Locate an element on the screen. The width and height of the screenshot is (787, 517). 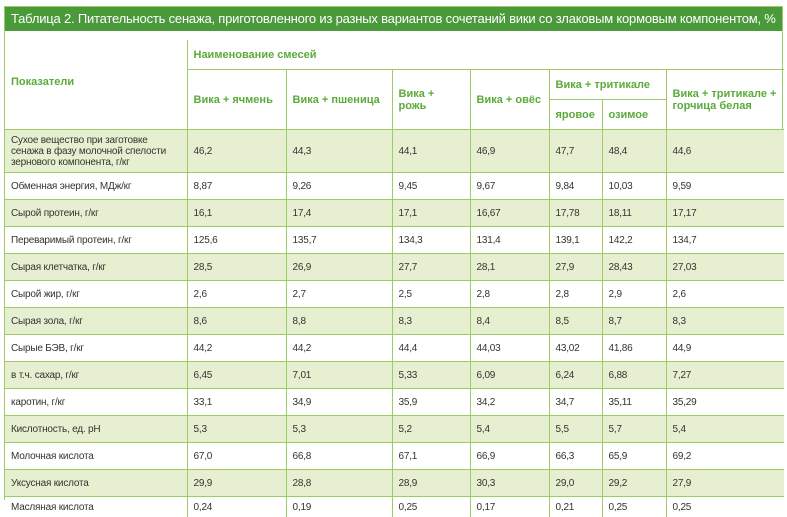
row-value: 34,7 is located at coordinates (575, 402).